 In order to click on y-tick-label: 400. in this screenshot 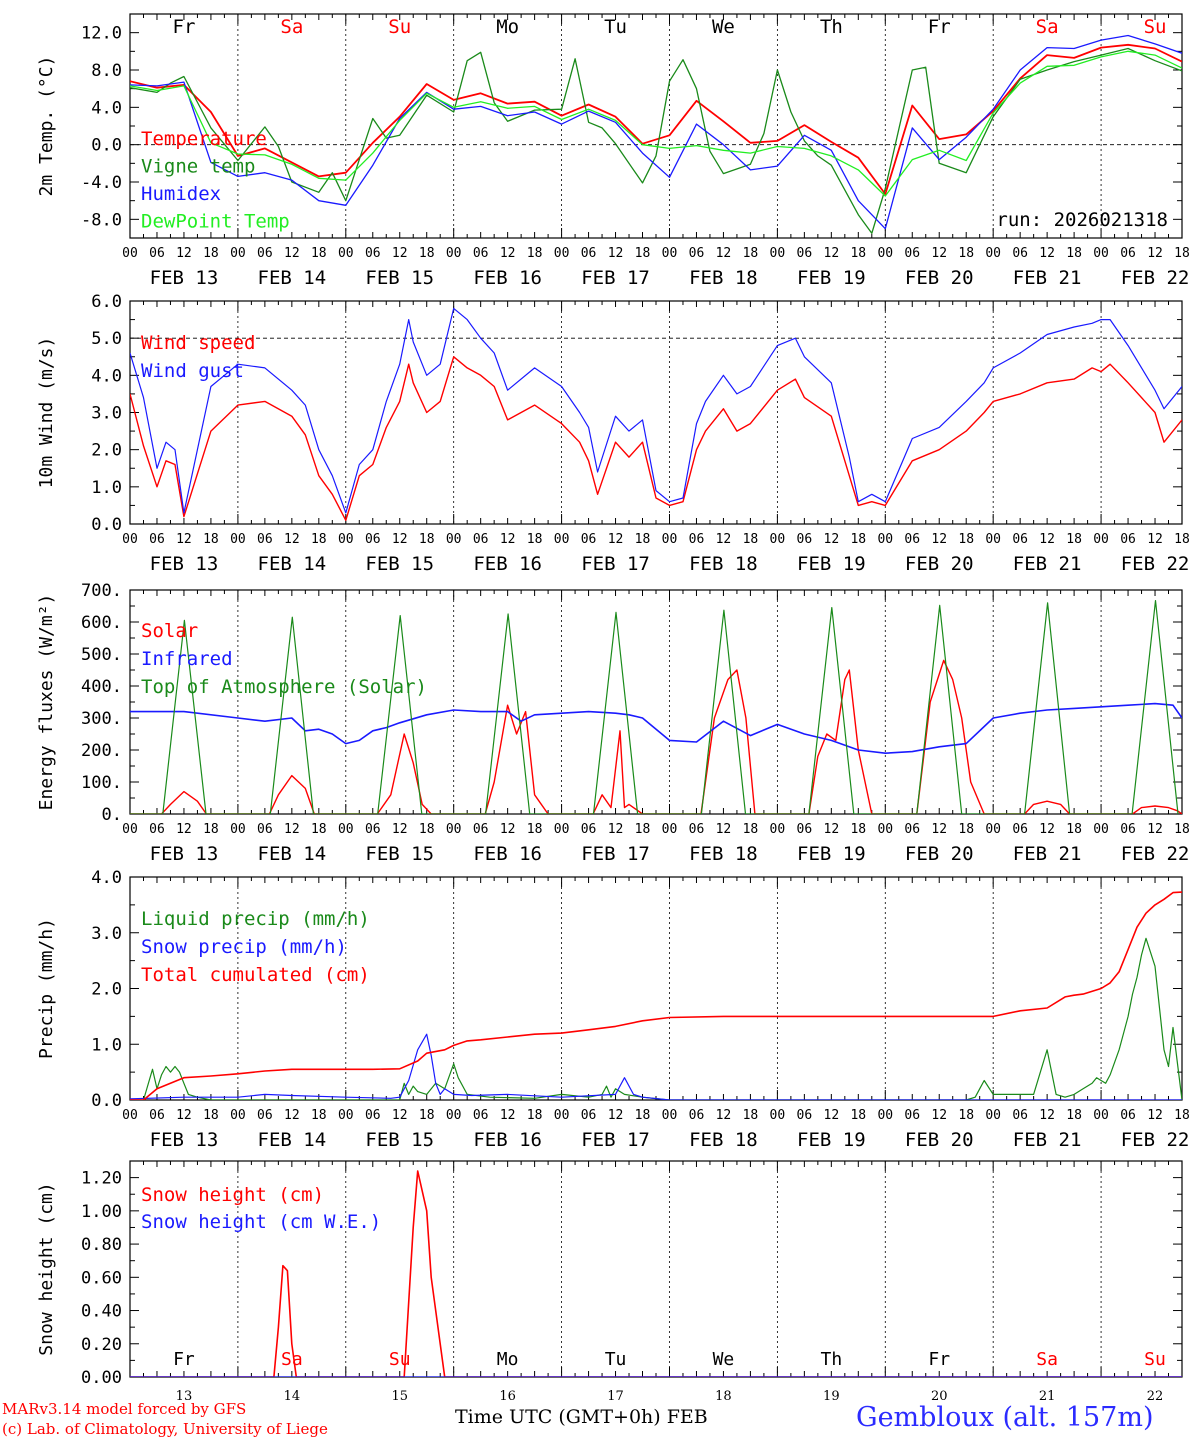, I will do `click(101, 687)`.